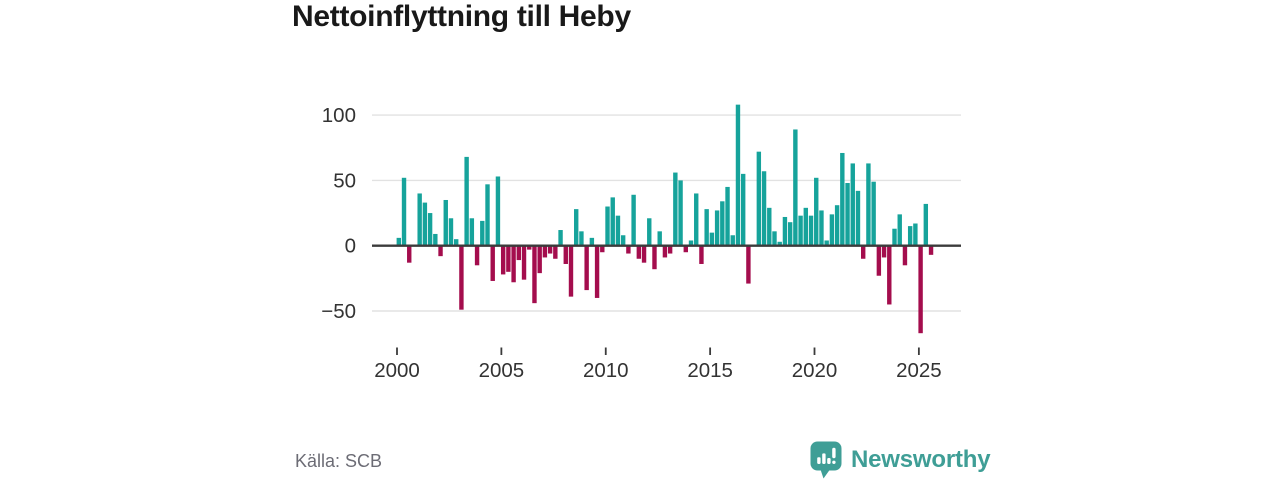 Image resolution: width=1280 pixels, height=480 pixels. Describe the element at coordinates (785, 231) in the screenshot. I see `bar-2018Q3` at that location.